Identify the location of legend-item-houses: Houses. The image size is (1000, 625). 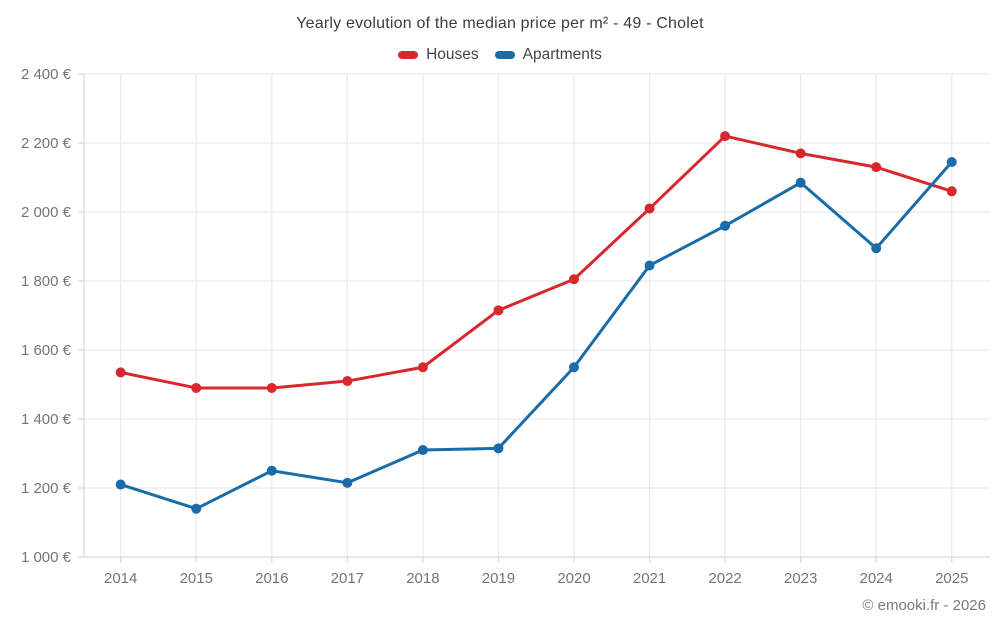
(438, 55).